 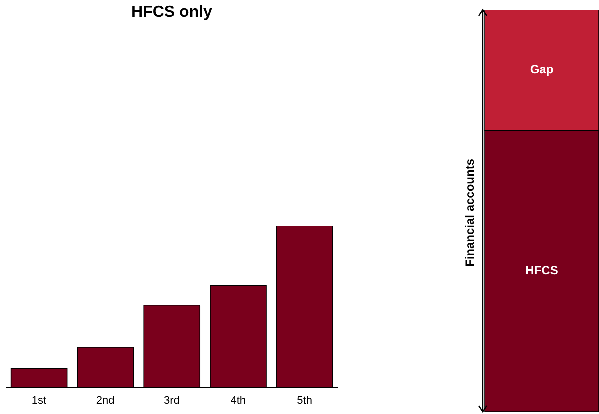 What do you see at coordinates (172, 400) in the screenshot?
I see `x-tick-label: 3rd` at bounding box center [172, 400].